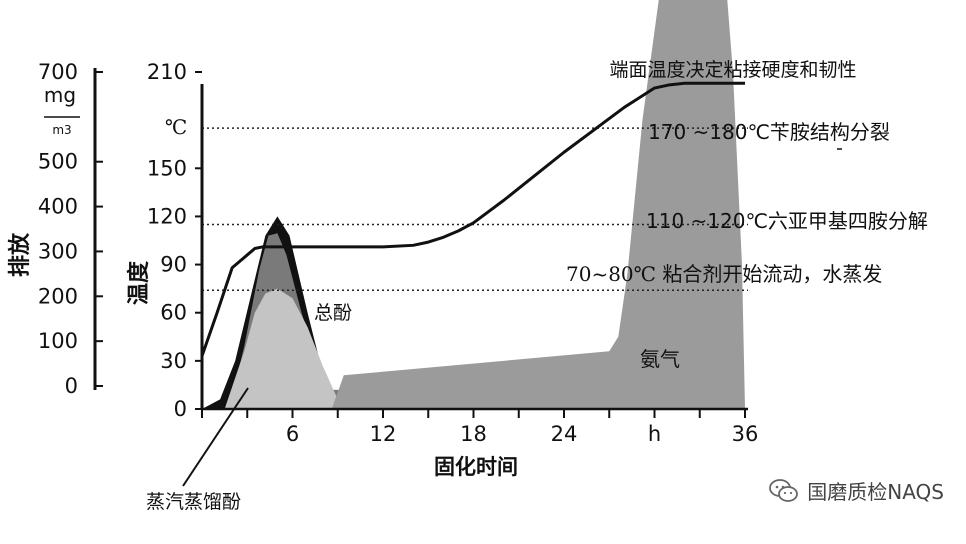 This screenshot has width=966, height=544. I want to click on x-tick-label: 18, so click(473, 434).